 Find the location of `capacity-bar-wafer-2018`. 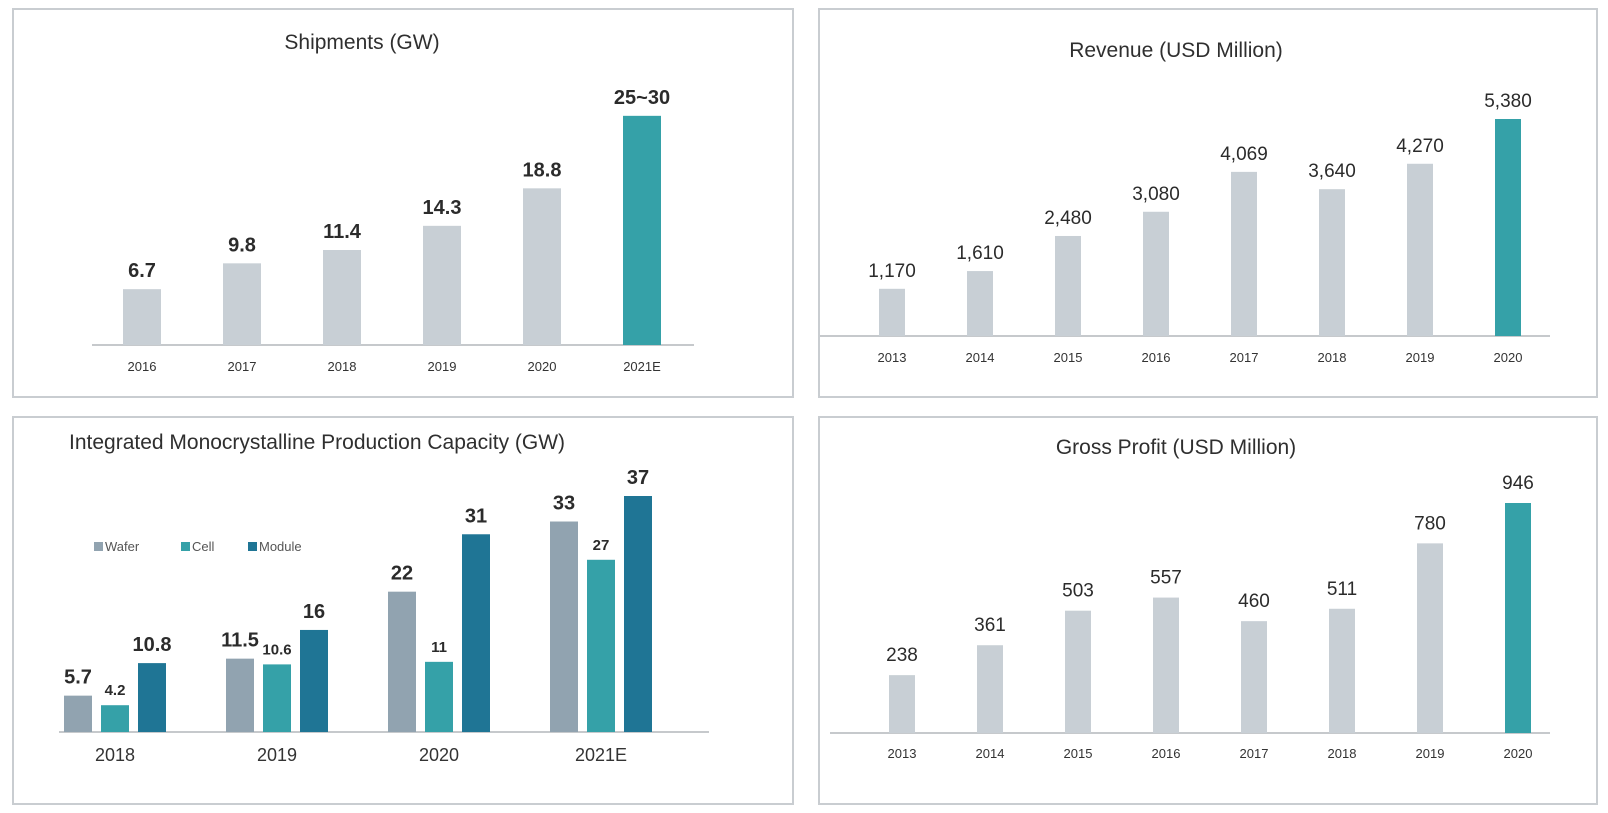

capacity-bar-wafer-2018 is located at coordinates (78, 713).